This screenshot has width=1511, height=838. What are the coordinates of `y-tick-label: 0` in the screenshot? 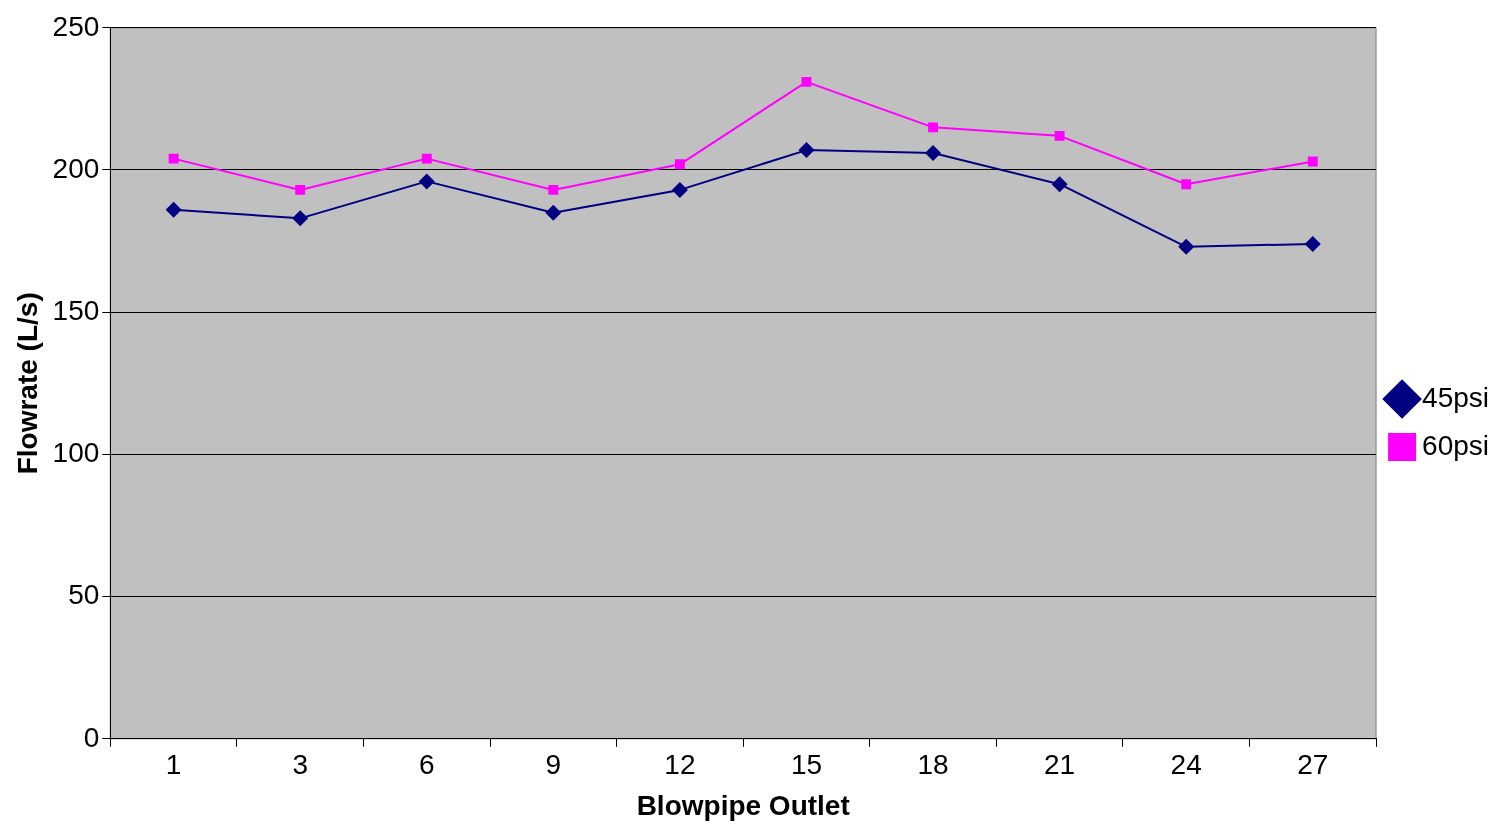 It's located at (91, 737).